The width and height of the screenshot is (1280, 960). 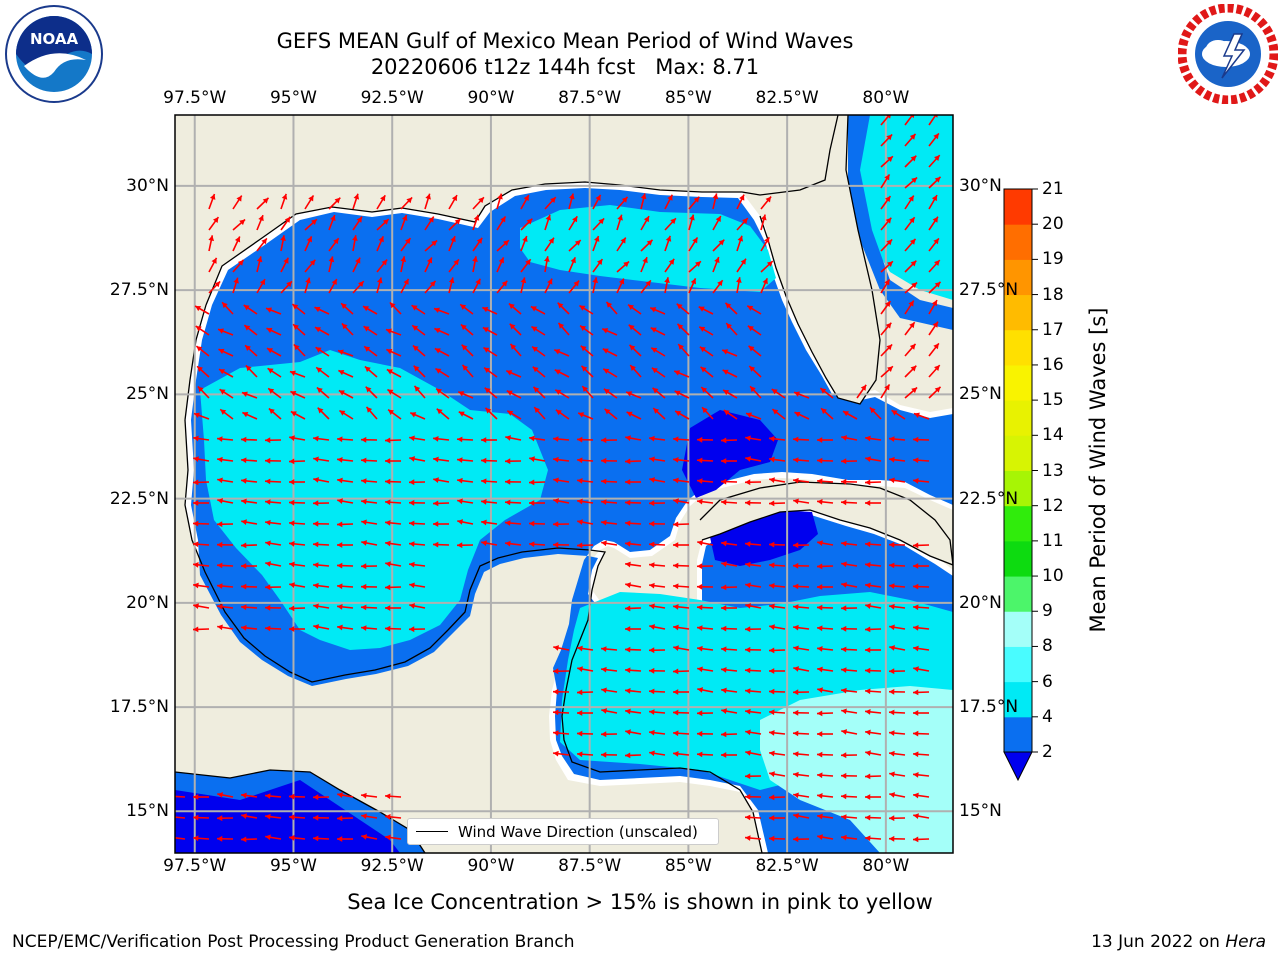 What do you see at coordinates (886, 98) in the screenshot?
I see `lon-tick-label: 80°W` at bounding box center [886, 98].